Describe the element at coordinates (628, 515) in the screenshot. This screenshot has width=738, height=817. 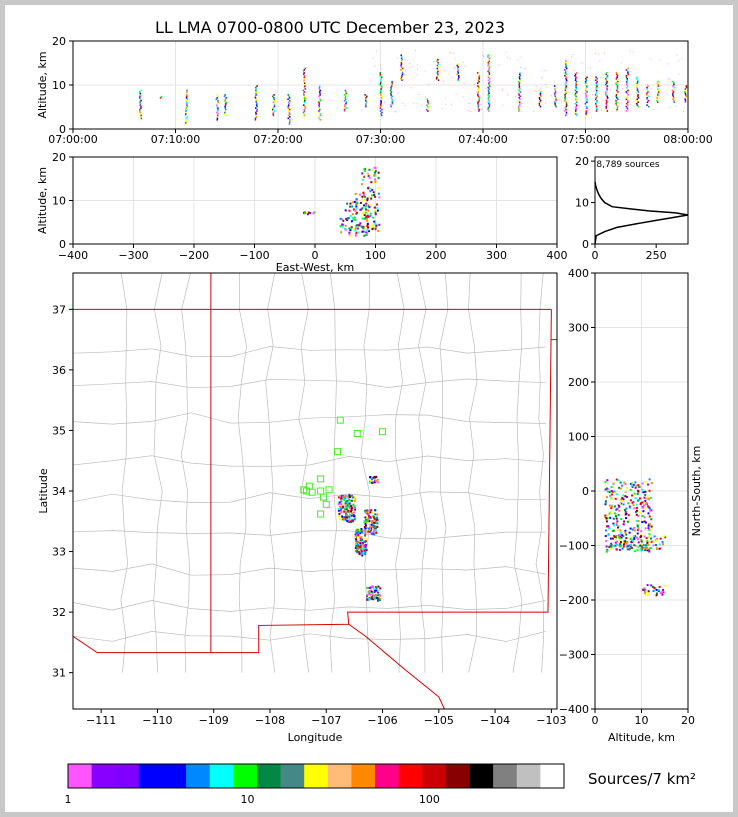
I see `source-cluster` at that location.